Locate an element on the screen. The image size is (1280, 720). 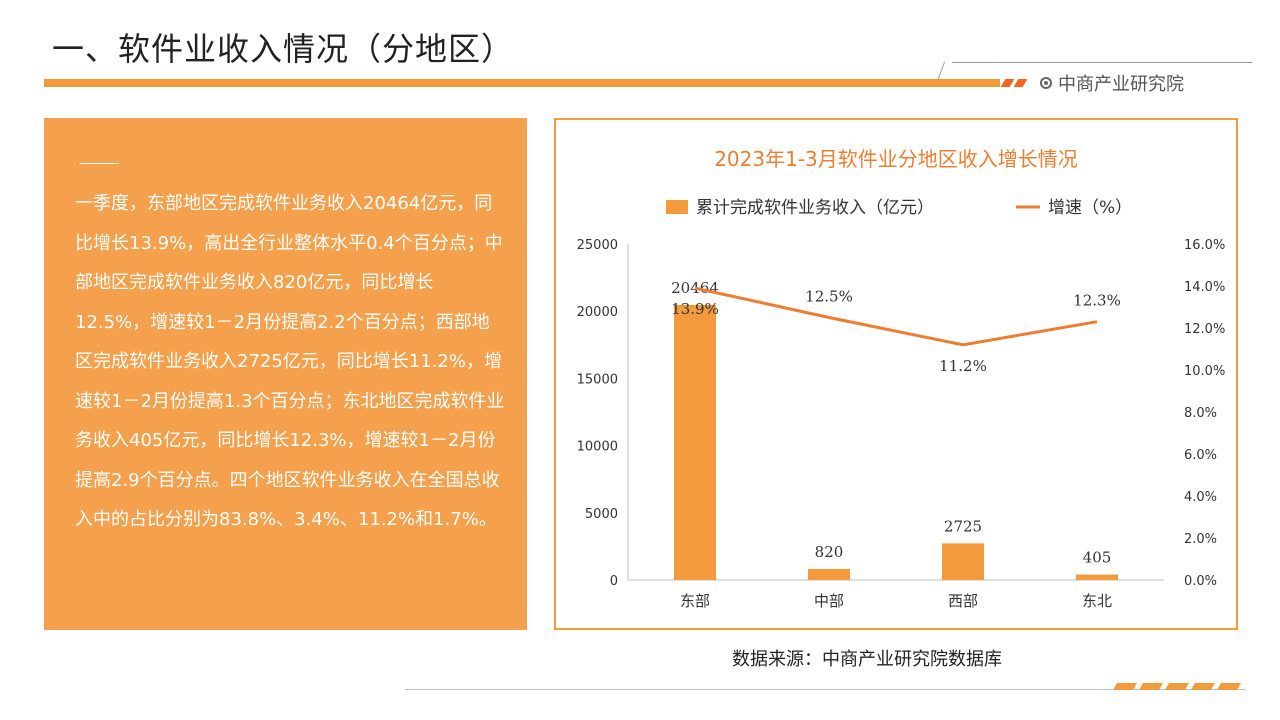
summary-dash is located at coordinates (99, 163).